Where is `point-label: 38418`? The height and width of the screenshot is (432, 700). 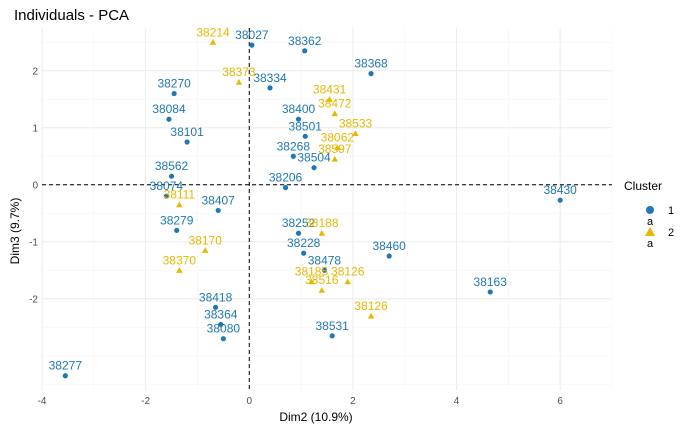
point-label: 38418 is located at coordinates (216, 297).